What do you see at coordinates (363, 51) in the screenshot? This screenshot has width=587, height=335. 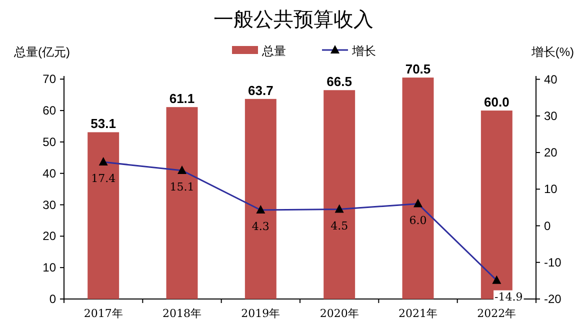 I see `legend-label: 增长` at bounding box center [363, 51].